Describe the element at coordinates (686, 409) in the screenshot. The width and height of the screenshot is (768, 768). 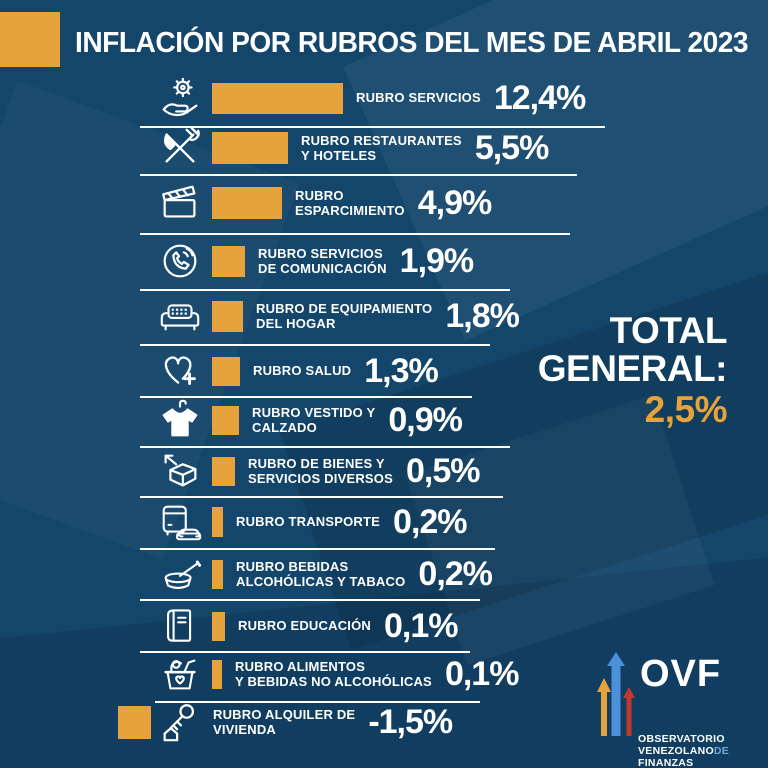
I see `total-general-value: 2,5%` at that location.